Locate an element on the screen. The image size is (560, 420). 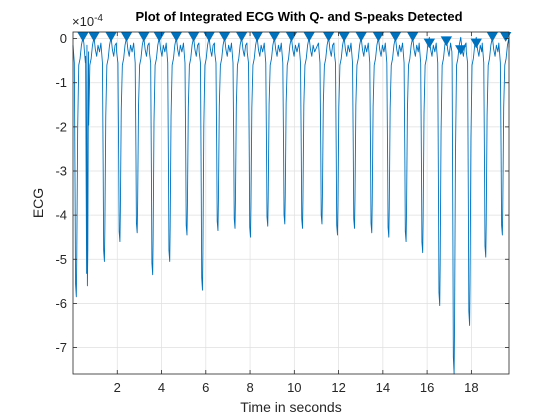
y-tick-label: -2 is located at coordinates (61, 126).